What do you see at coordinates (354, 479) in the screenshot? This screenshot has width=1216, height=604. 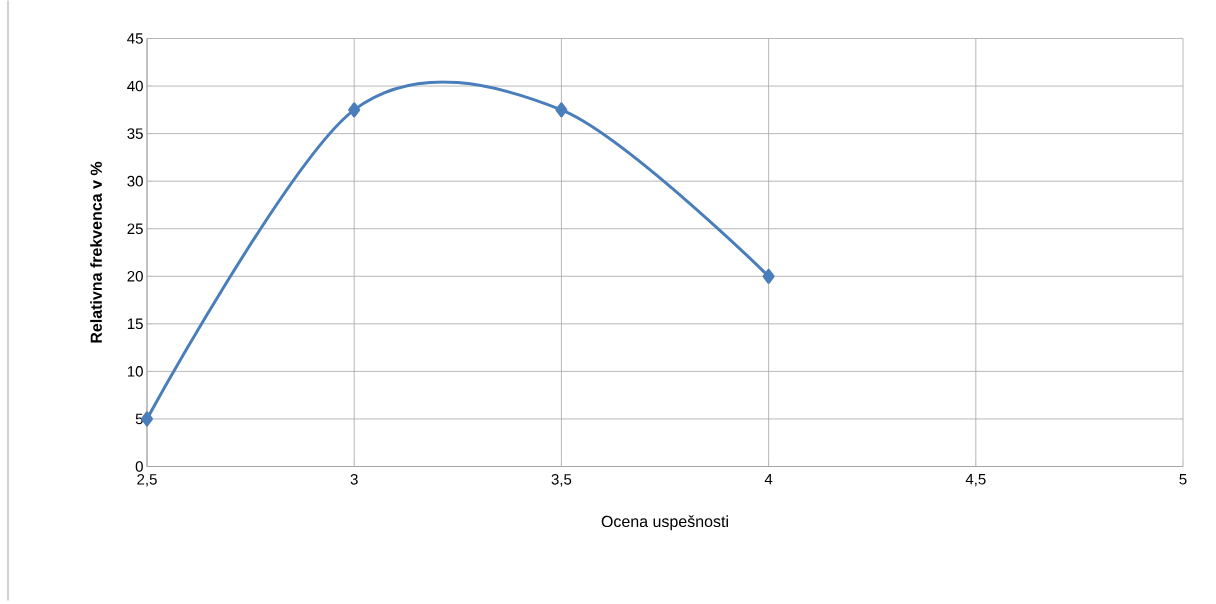 I see `x-tick-label: 3` at bounding box center [354, 479].